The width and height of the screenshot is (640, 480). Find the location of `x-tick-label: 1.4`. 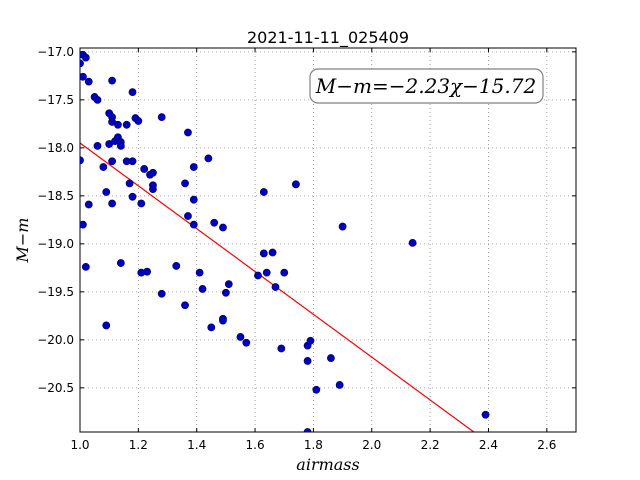

x-tick-label: 1.4 is located at coordinates (196, 445).